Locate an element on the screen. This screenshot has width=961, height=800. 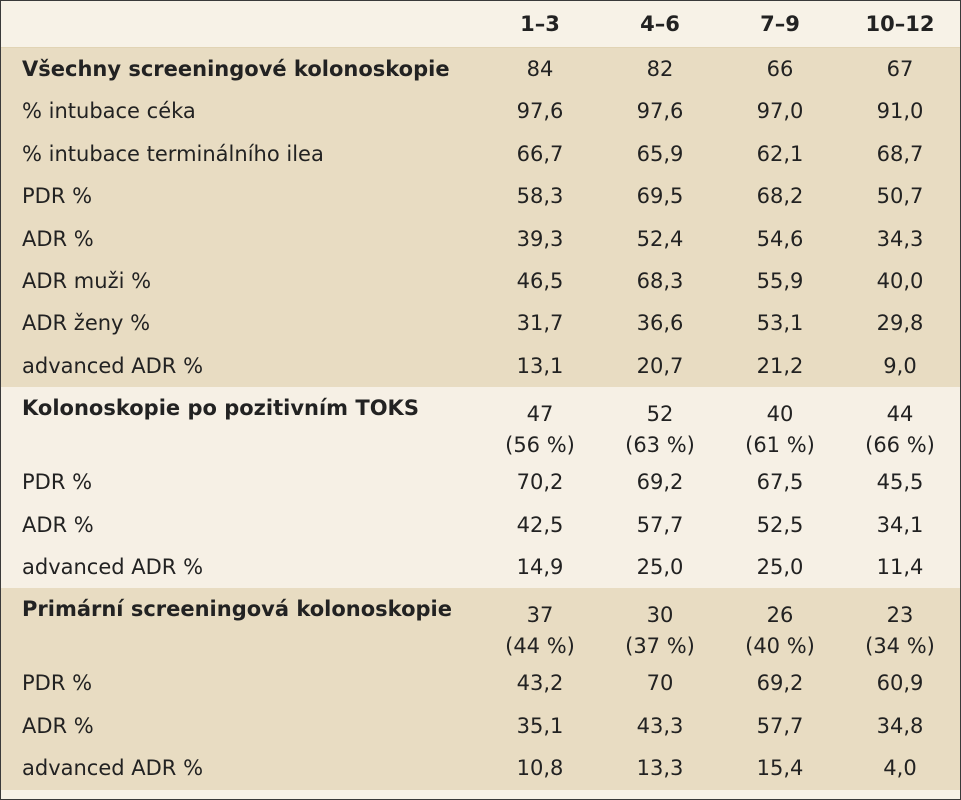
cell: 35,1 is located at coordinates (540, 726).